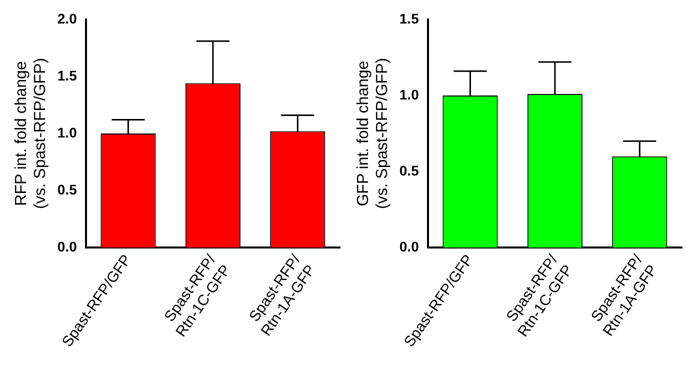  What do you see at coordinates (31, 134) in the screenshot?
I see `y-axis-title: RFP int. fold change (vs. Spast-RFP/GFP)` at bounding box center [31, 134].